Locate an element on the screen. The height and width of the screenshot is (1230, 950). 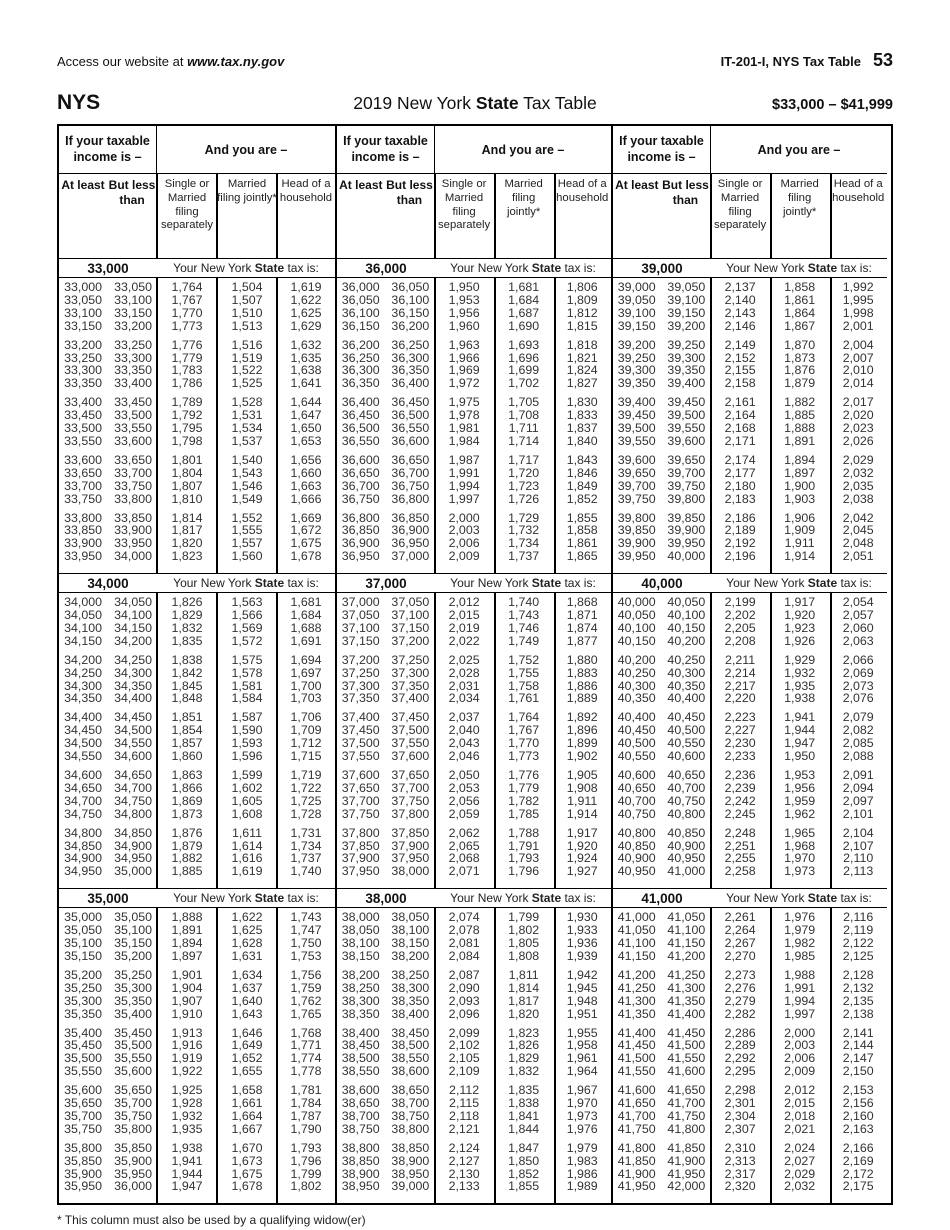
cell: 2,211 is located at coordinates (740, 659).